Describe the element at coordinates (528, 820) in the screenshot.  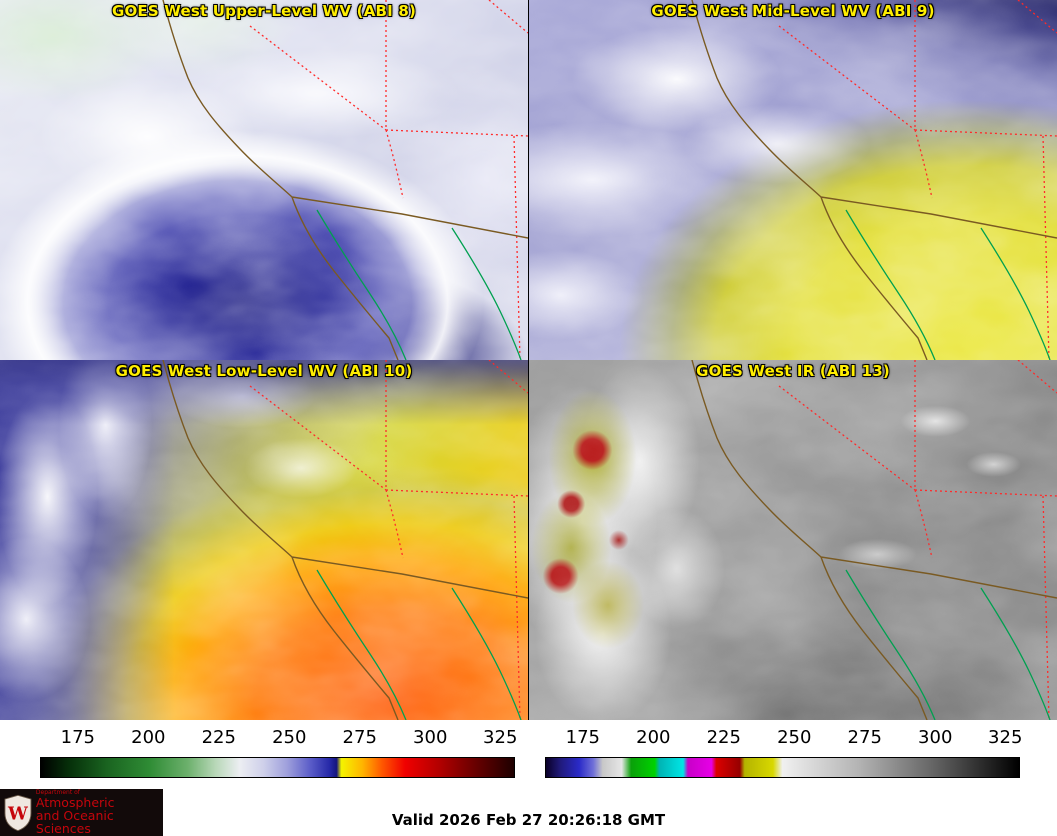
I see `valid-timestamp: Valid 2026 Feb 27 20:26:18 GMT` at that location.